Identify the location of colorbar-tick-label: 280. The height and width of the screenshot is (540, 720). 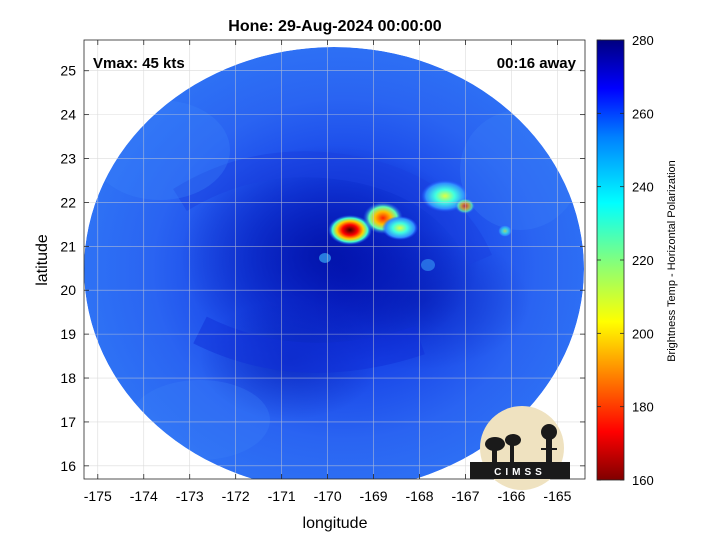
(643, 40).